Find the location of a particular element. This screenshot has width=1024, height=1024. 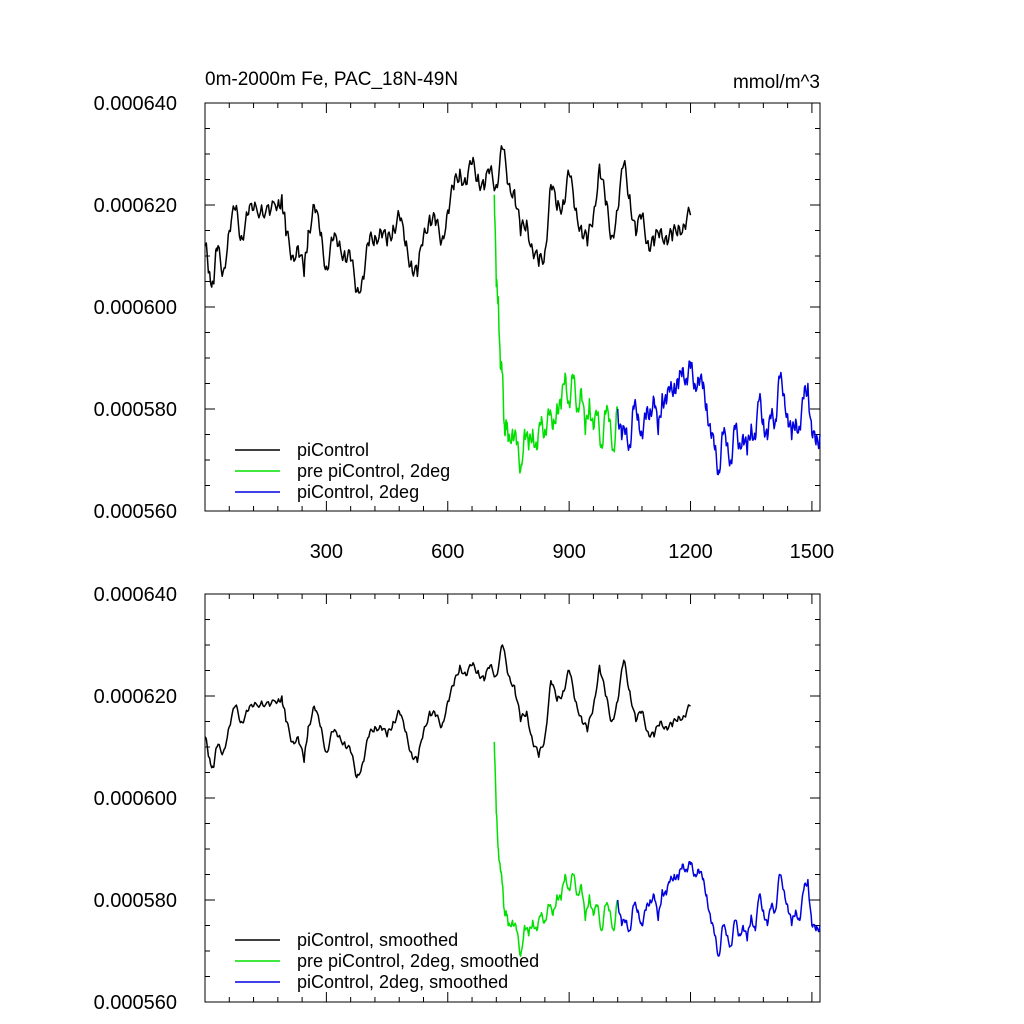

legend-label: pre piControl, 2deg is located at coordinates (373, 471).